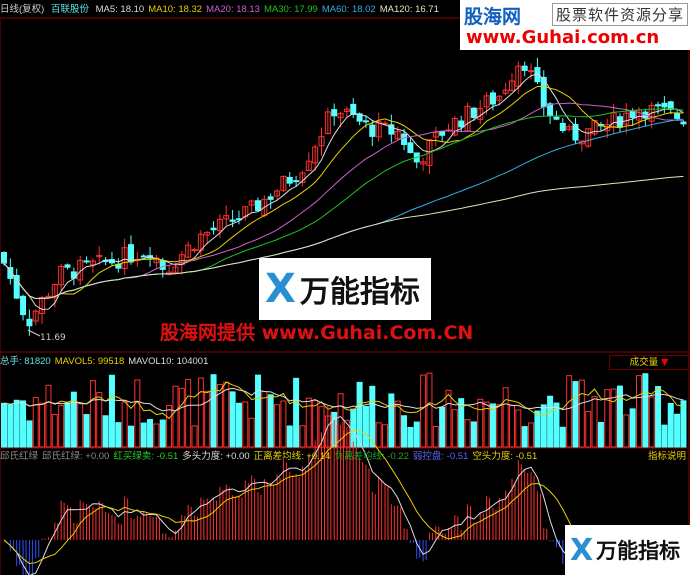  Describe the element at coordinates (348, 9) in the screenshot. I see `ma-value: MA60: 18.02` at that location.